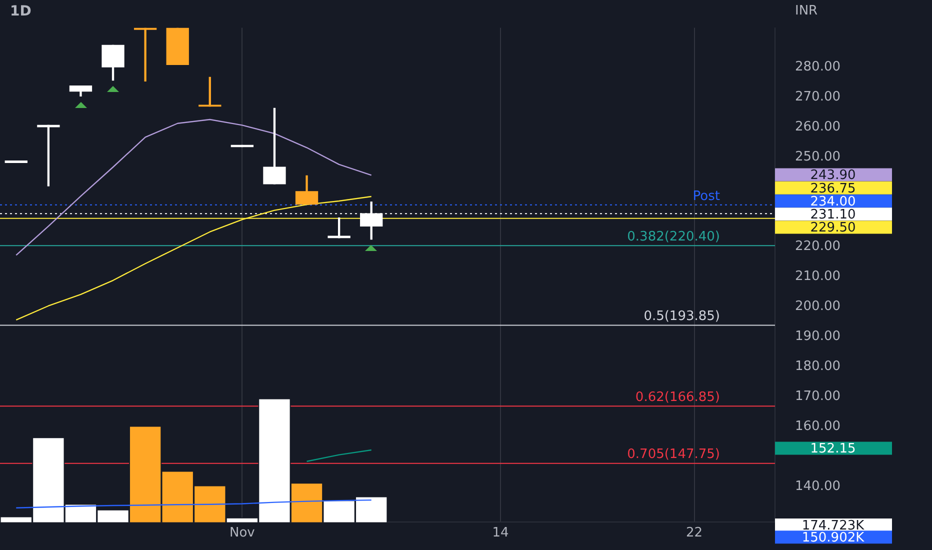  What do you see at coordinates (243, 532) in the screenshot?
I see `x-tick-label: Nov` at bounding box center [243, 532].